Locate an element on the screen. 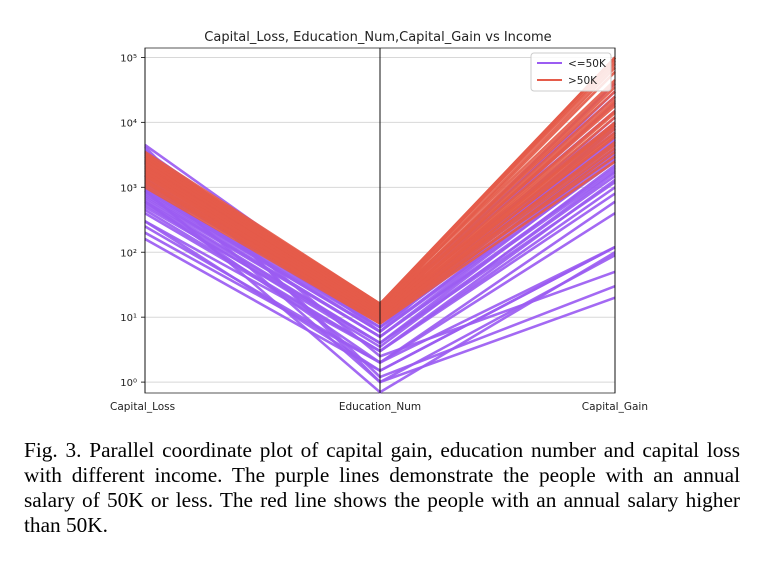 Image resolution: width=760 pixels, height=570 pixels. y-tick-label: 10⁵ is located at coordinates (128, 58).